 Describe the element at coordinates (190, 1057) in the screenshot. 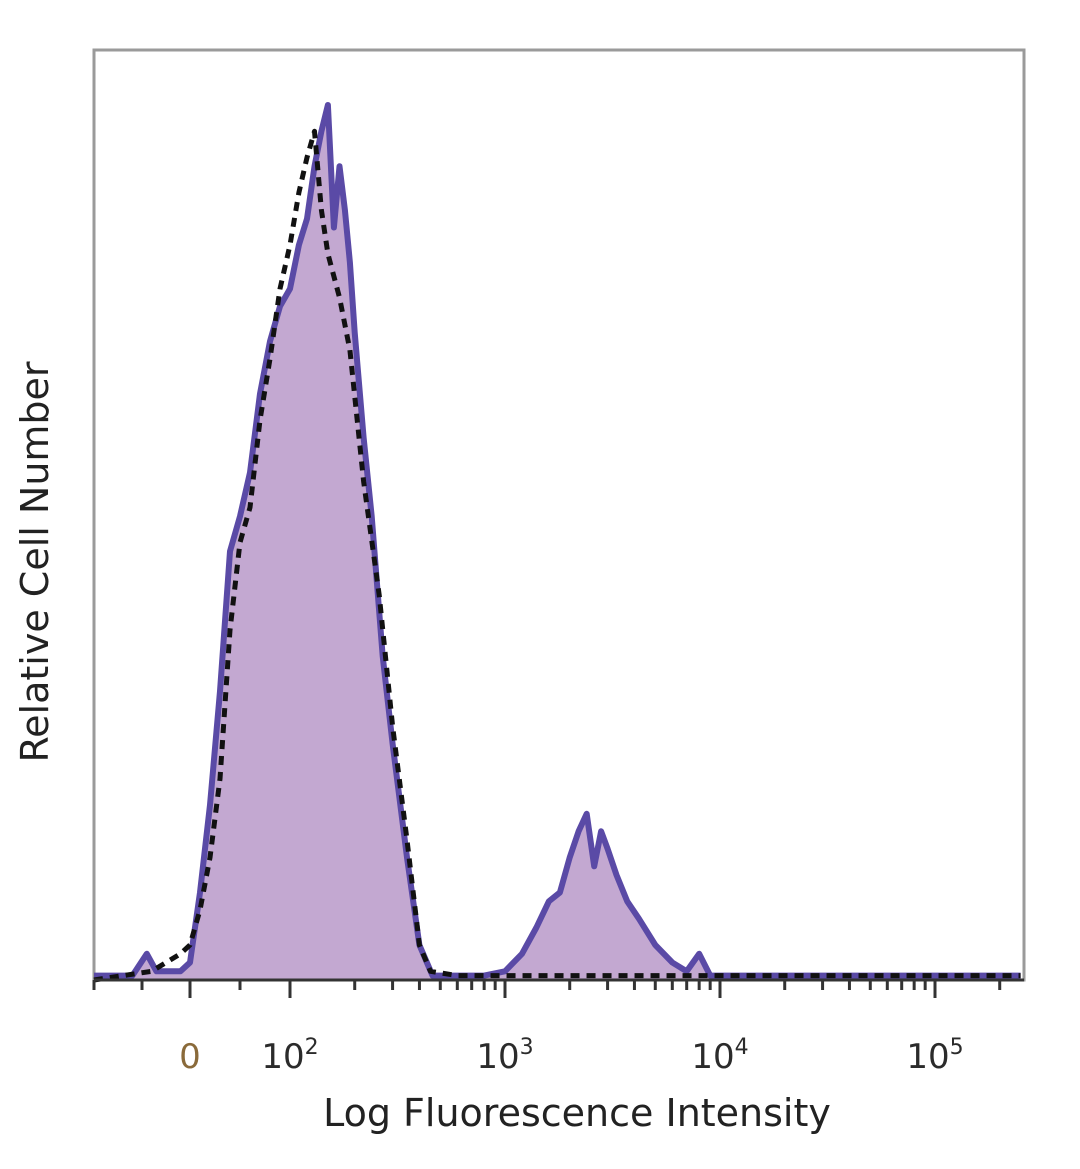

I see `x-tick-label: 0` at that location.